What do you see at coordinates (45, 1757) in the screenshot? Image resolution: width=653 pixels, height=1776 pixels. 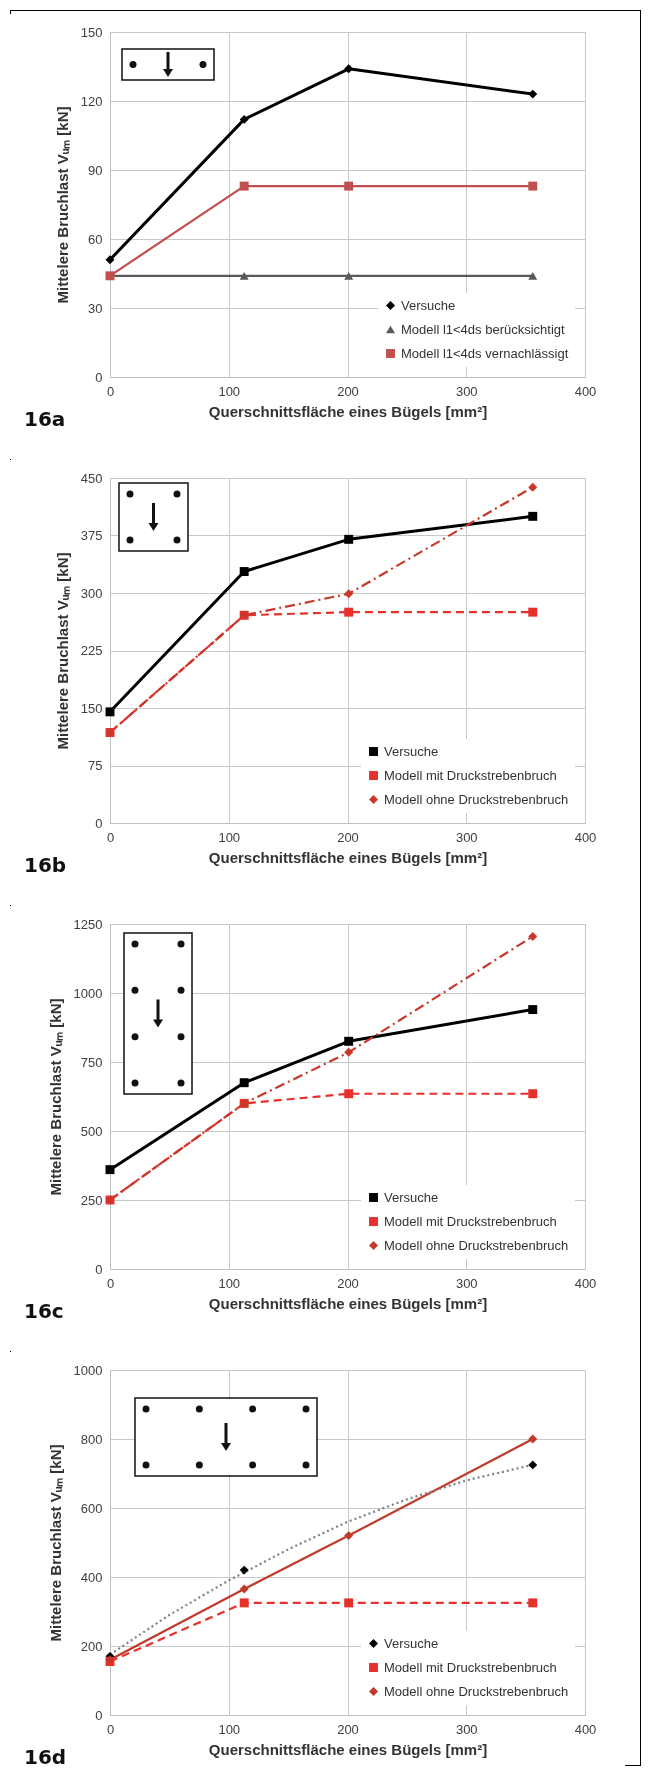 I see `text: 16d` at bounding box center [45, 1757].